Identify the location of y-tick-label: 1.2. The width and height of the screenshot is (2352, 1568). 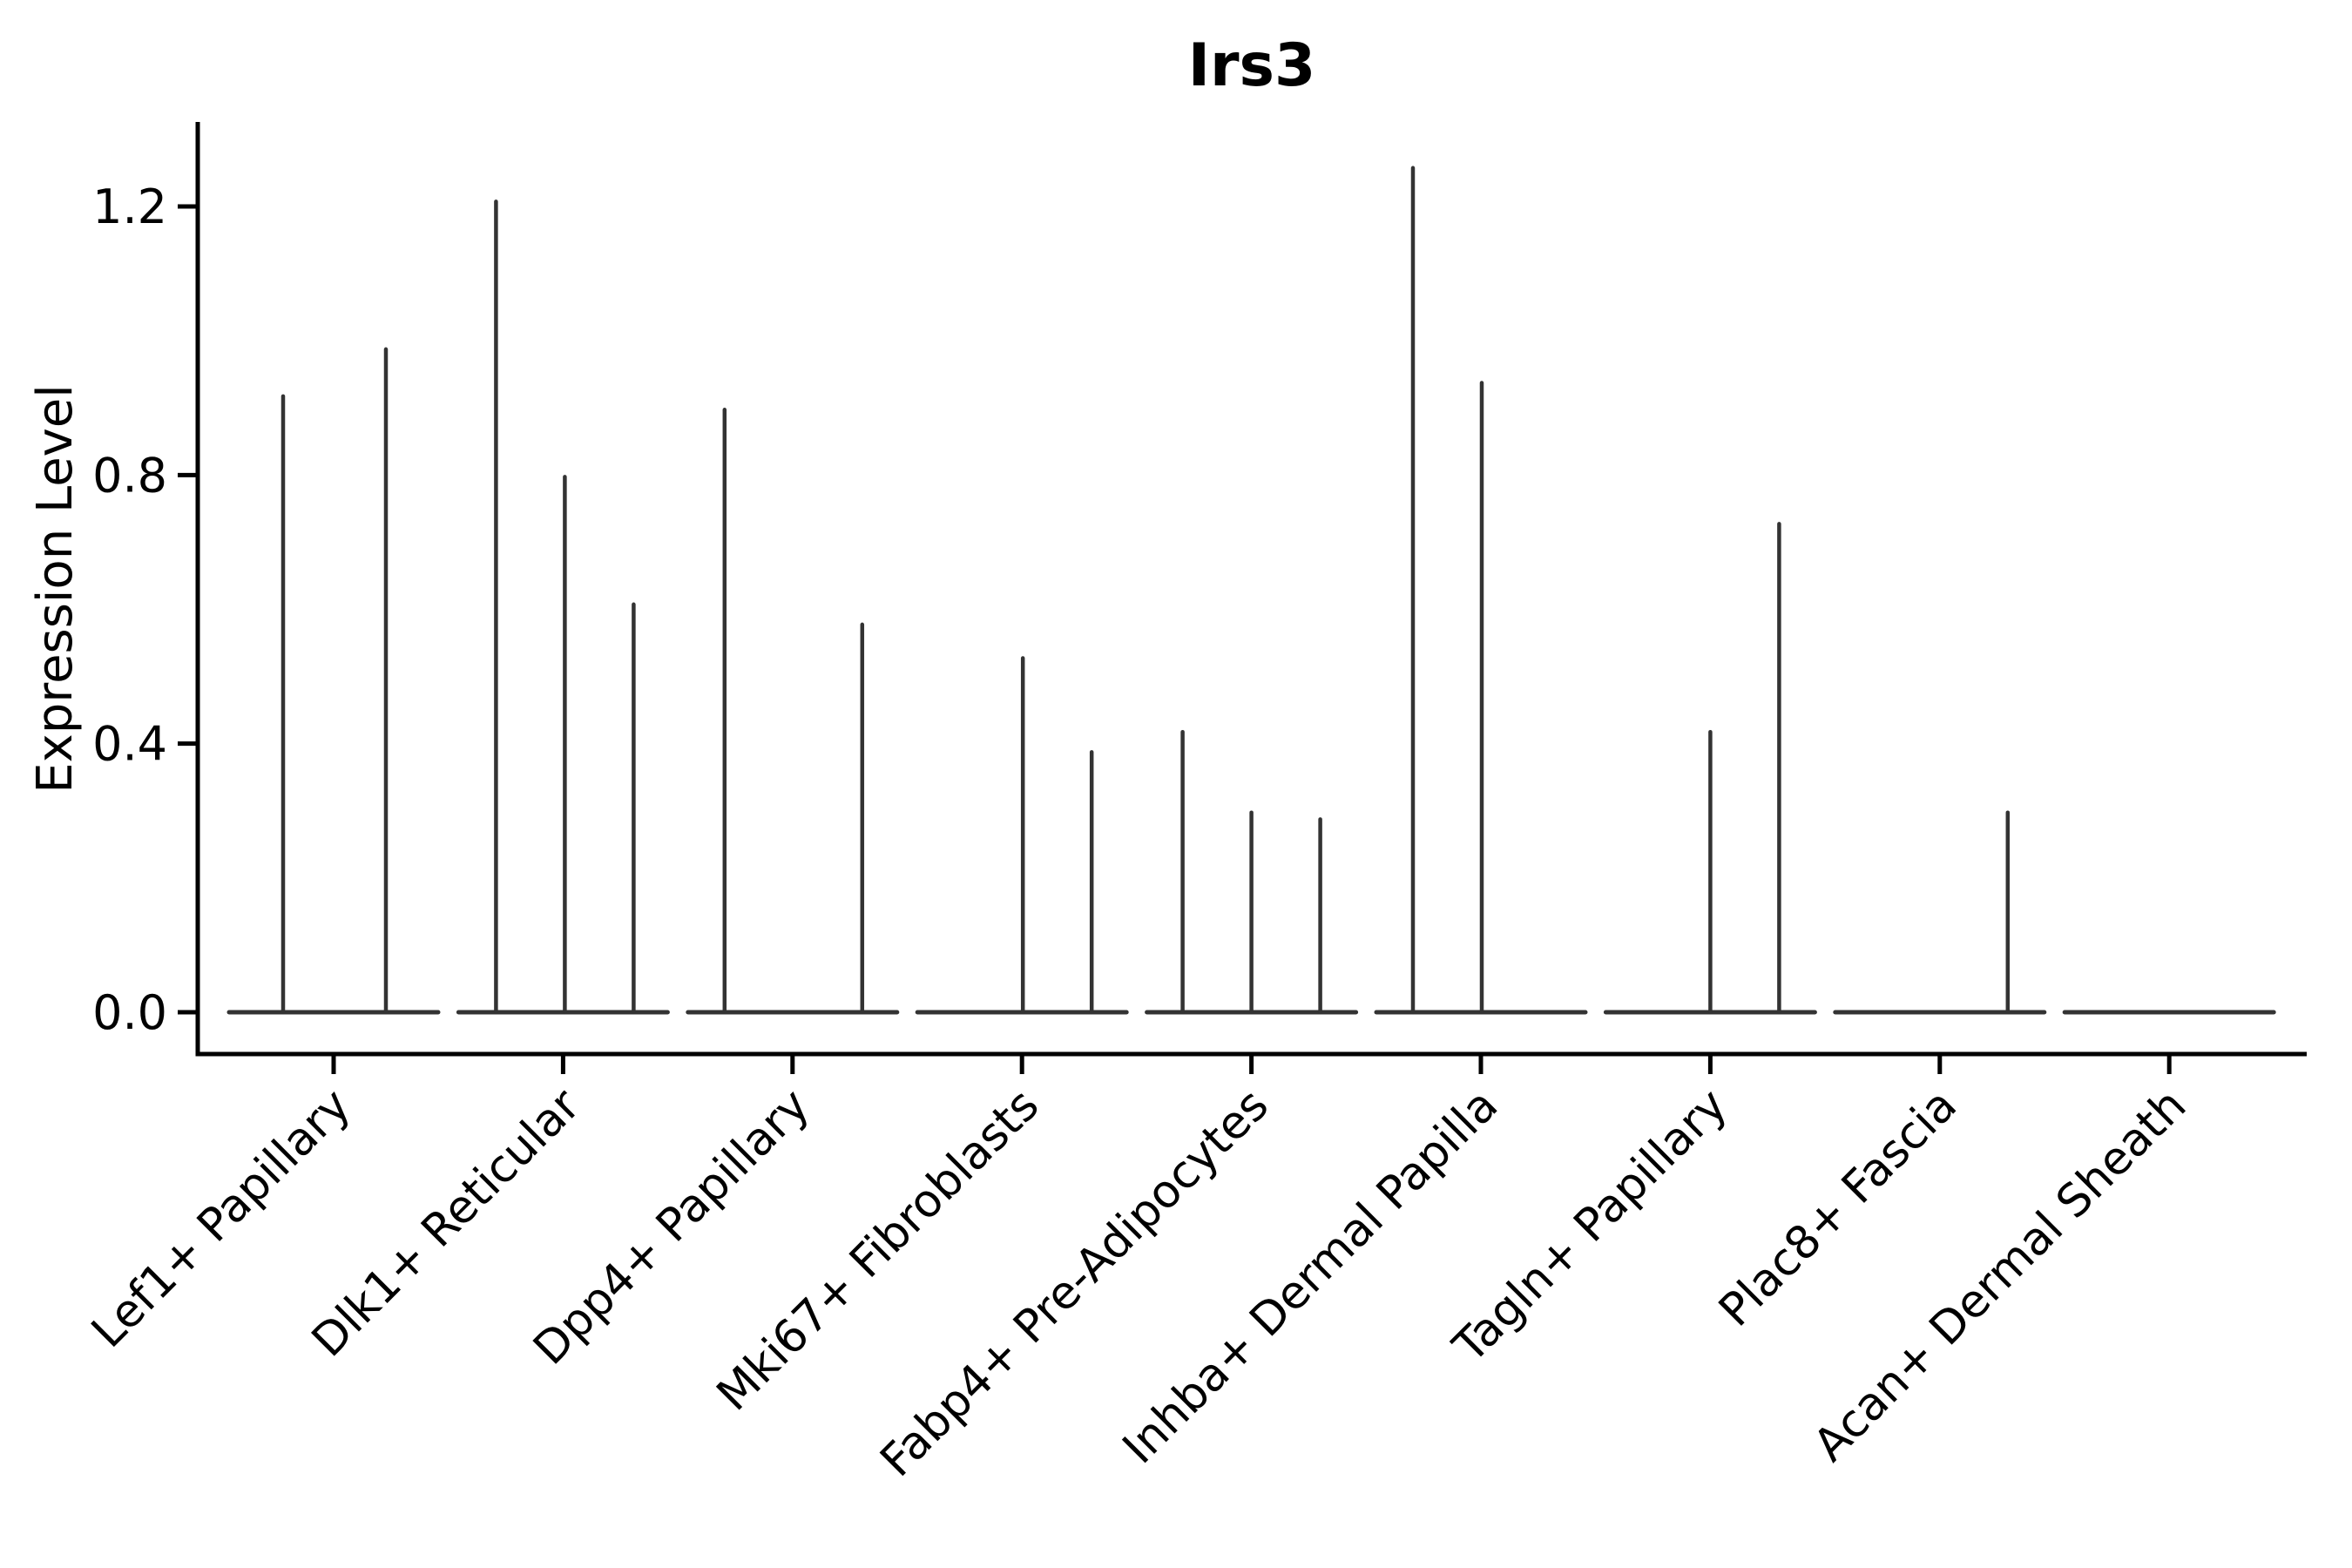
(129, 206).